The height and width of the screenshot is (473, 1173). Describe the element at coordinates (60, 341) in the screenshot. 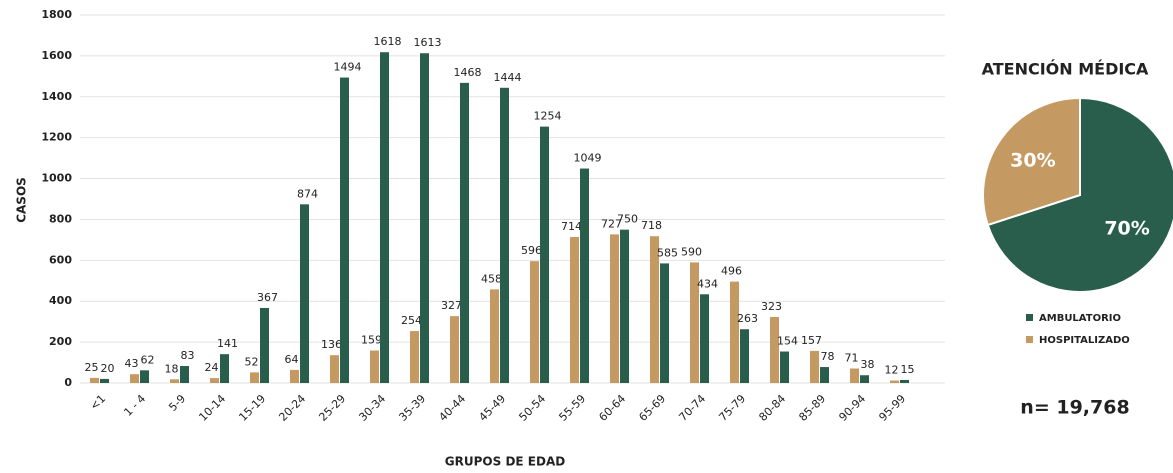

I see `y-tick-label: 200` at that location.